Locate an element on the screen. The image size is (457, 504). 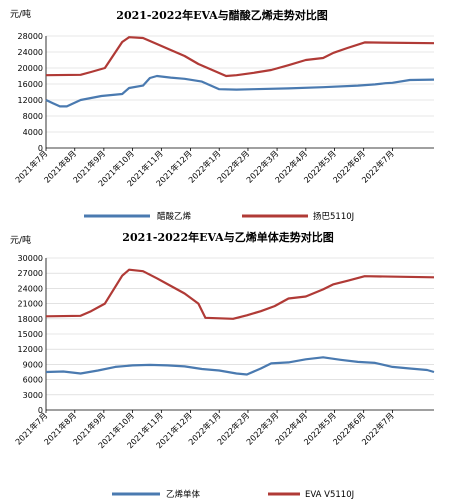
legend-label-1: 醋酸乙烯 is located at coordinates (174, 216).